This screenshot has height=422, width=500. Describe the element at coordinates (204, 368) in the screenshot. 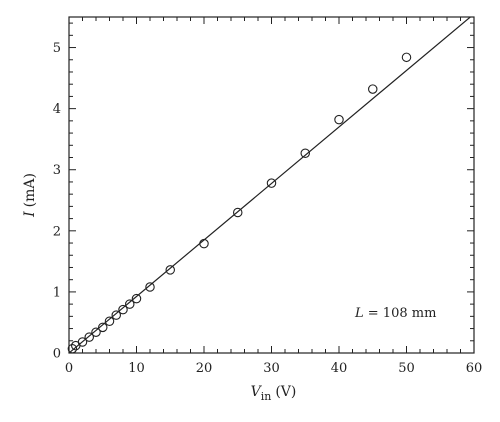

I see `x-tick-label: 20` at that location.